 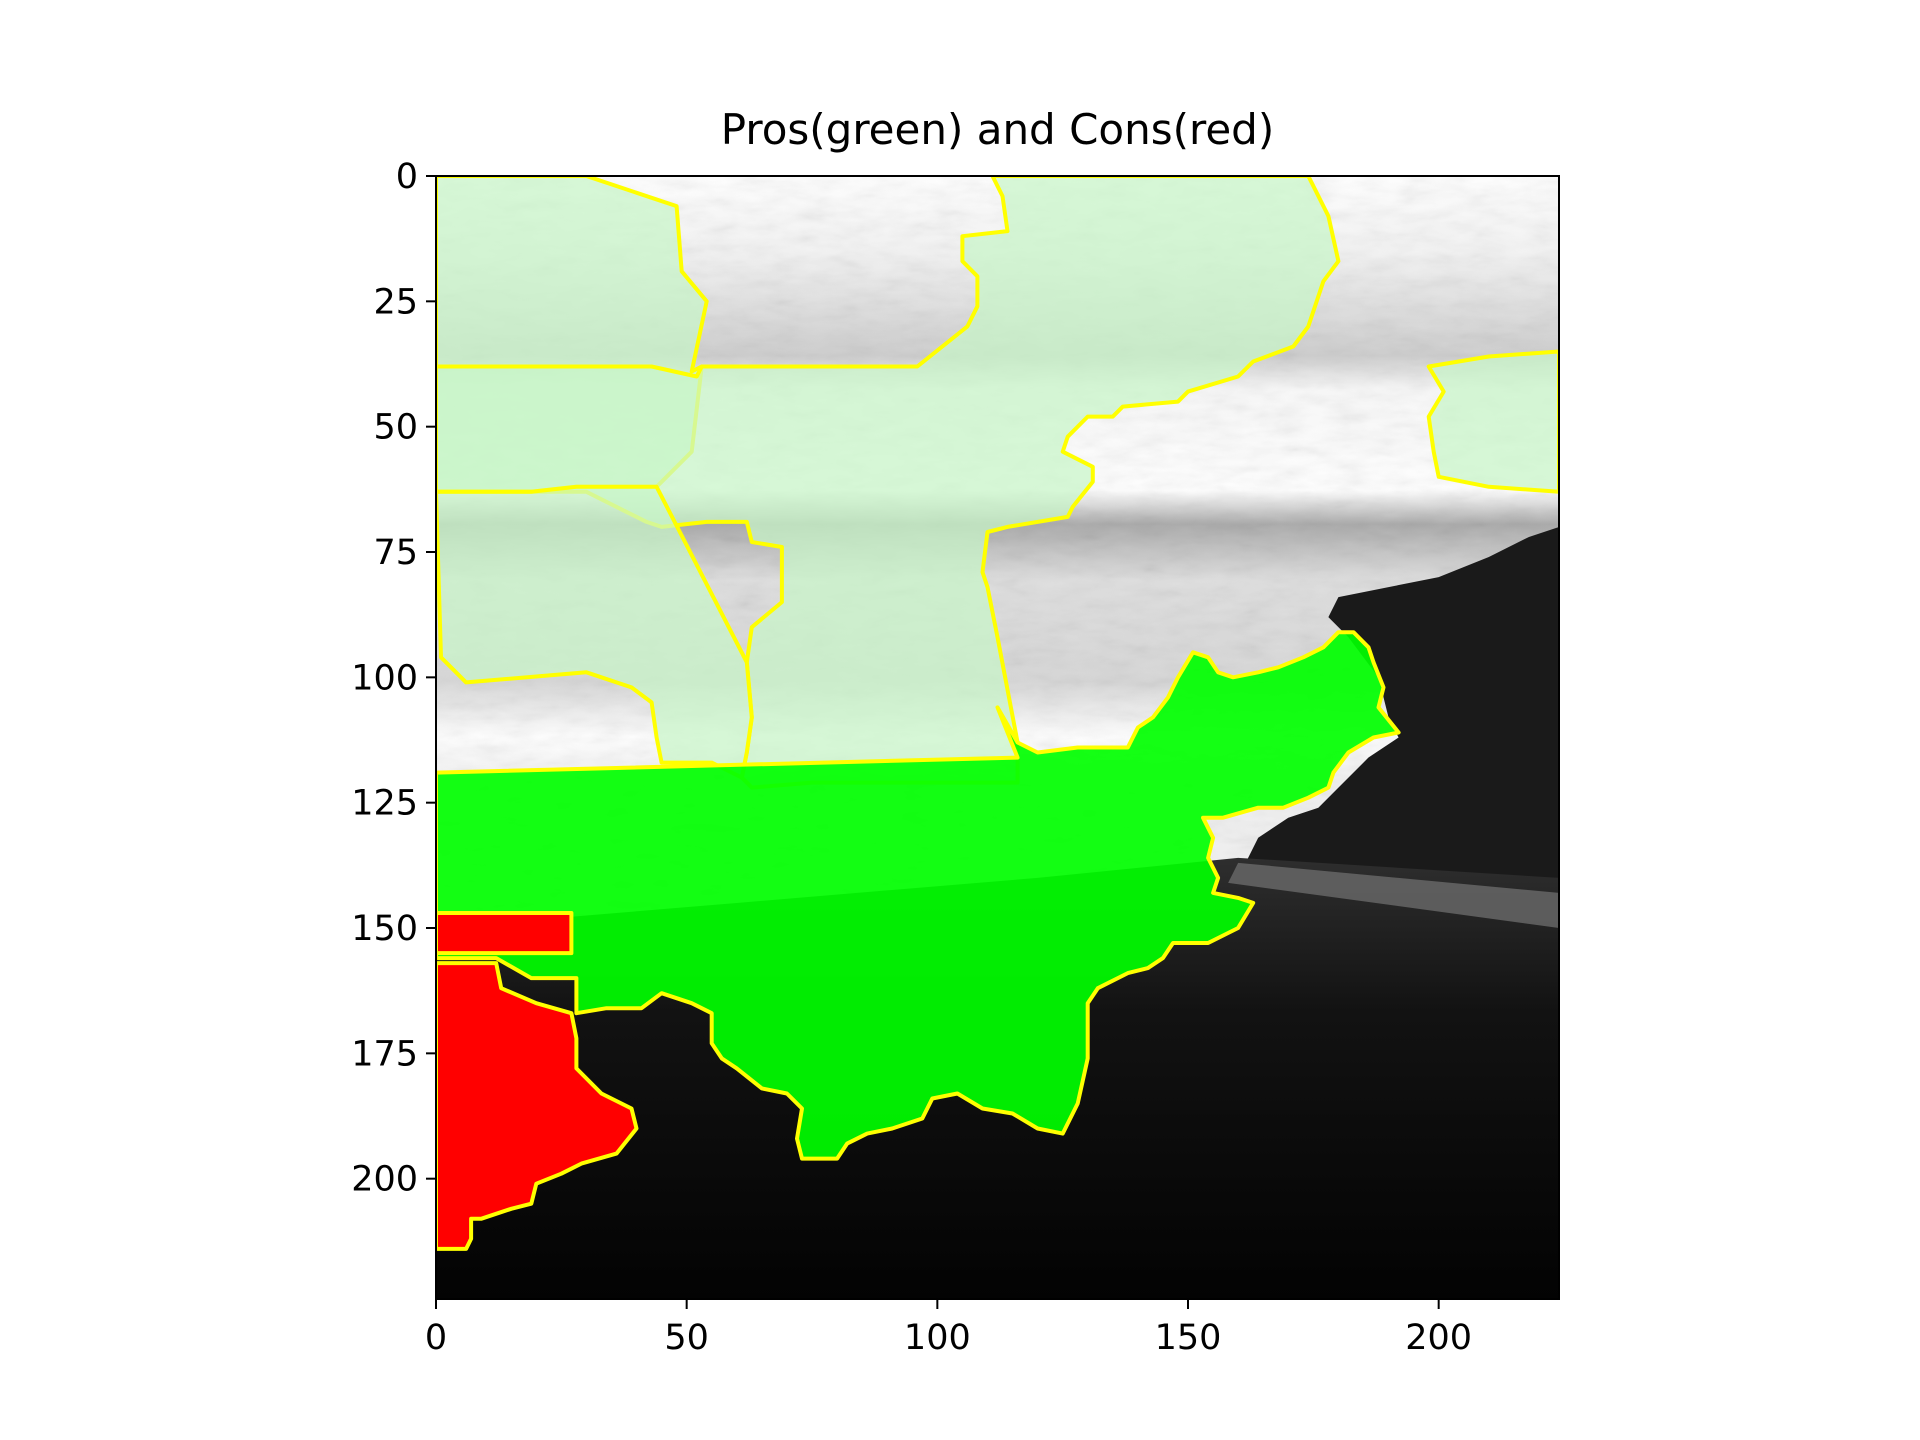 I want to click on road-strip, so click(x=1393, y=895).